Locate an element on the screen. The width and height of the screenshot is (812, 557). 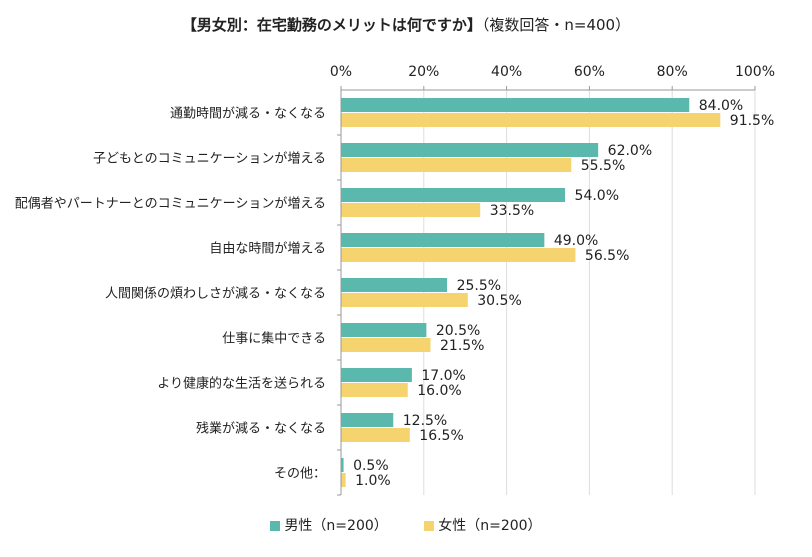
data-label: 30.5% is located at coordinates (499, 301).